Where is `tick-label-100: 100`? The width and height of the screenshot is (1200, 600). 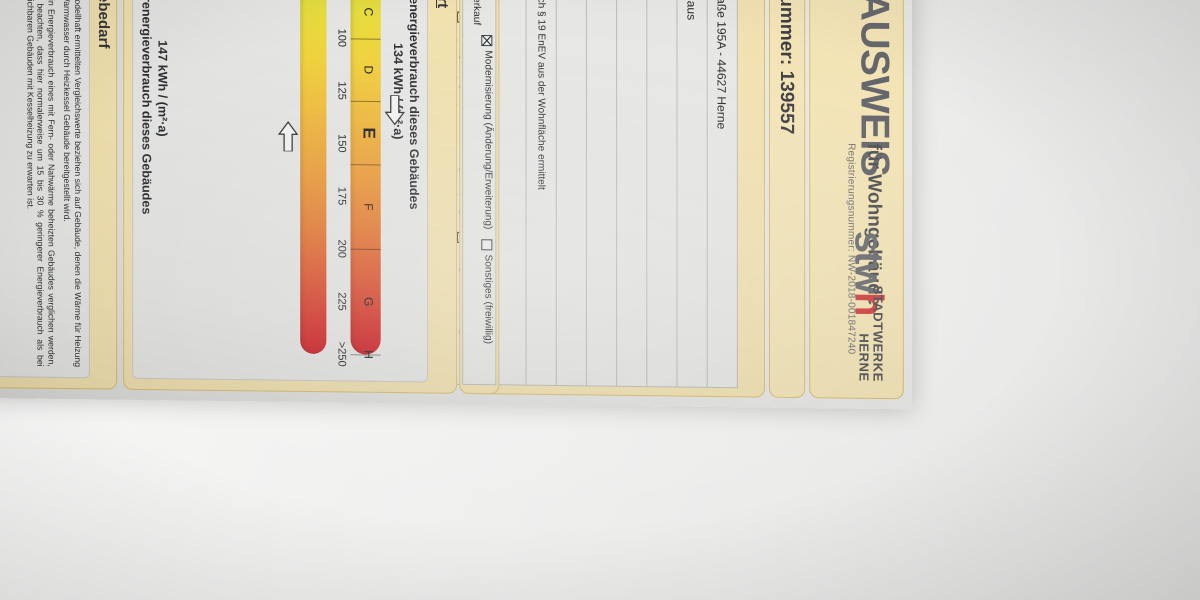 tick-label-100: 100 is located at coordinates (341, 38).